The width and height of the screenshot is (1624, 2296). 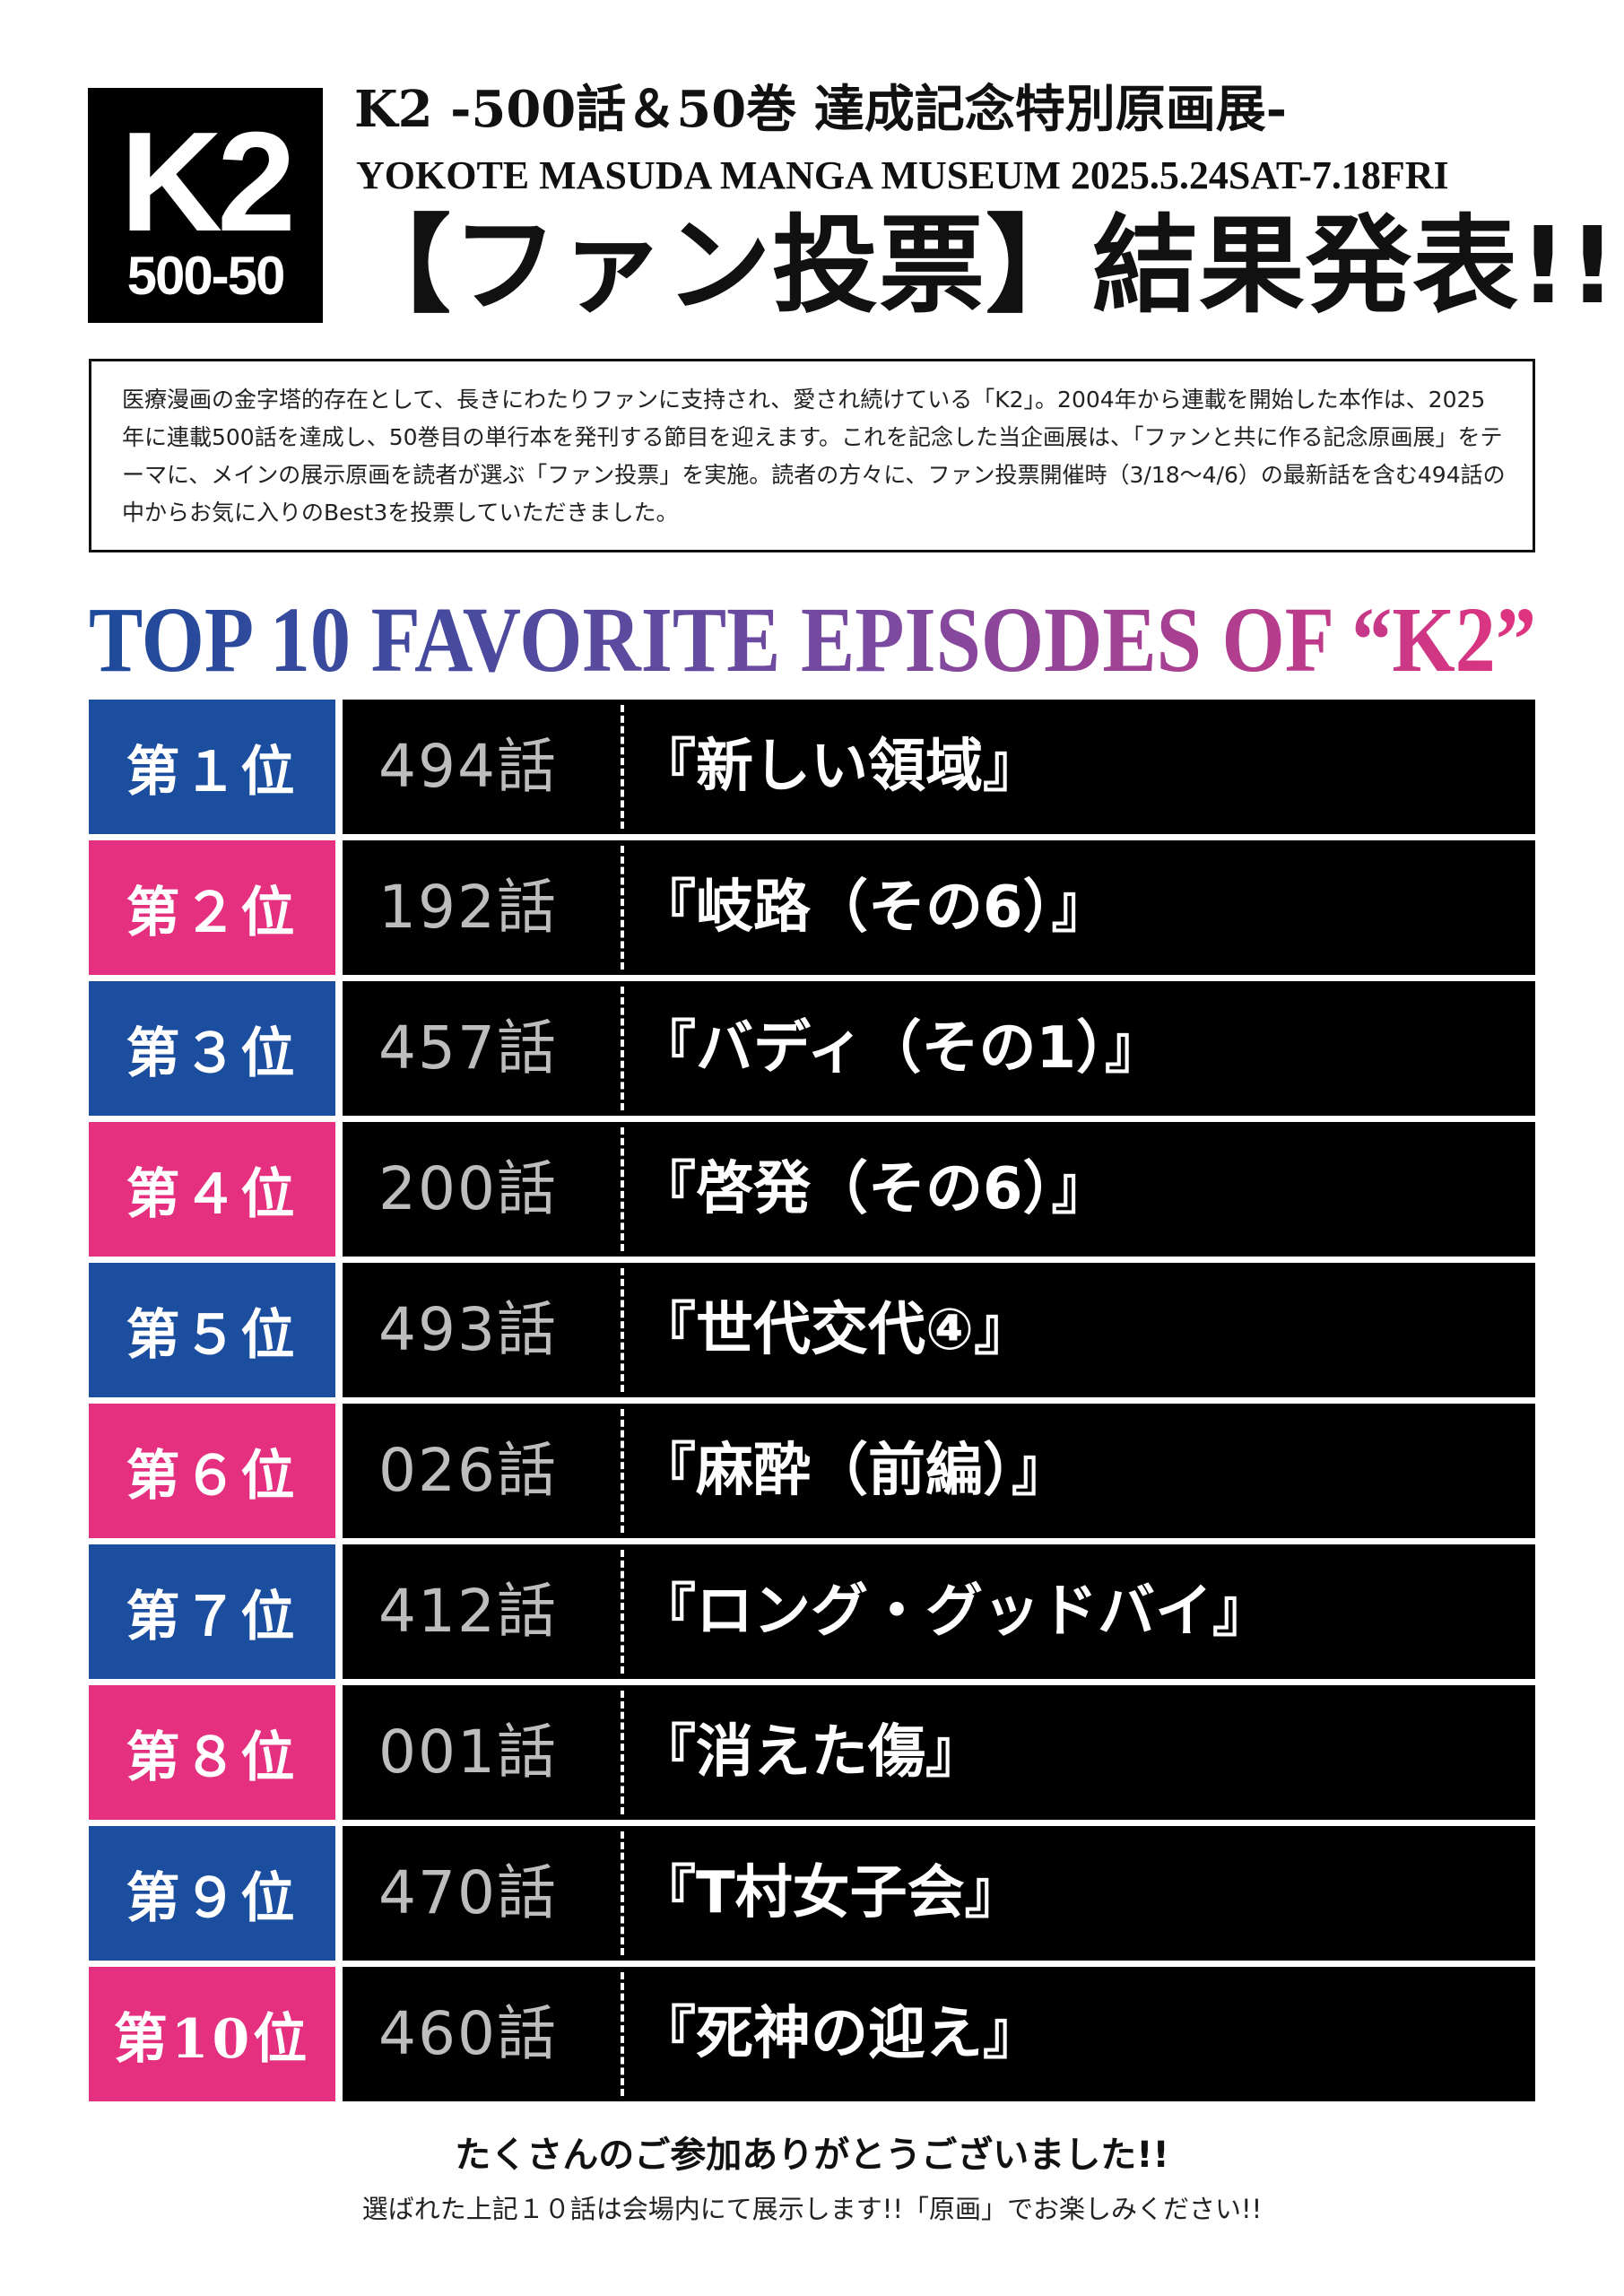 I want to click on rank-label: 第５位, so click(x=212, y=1330).